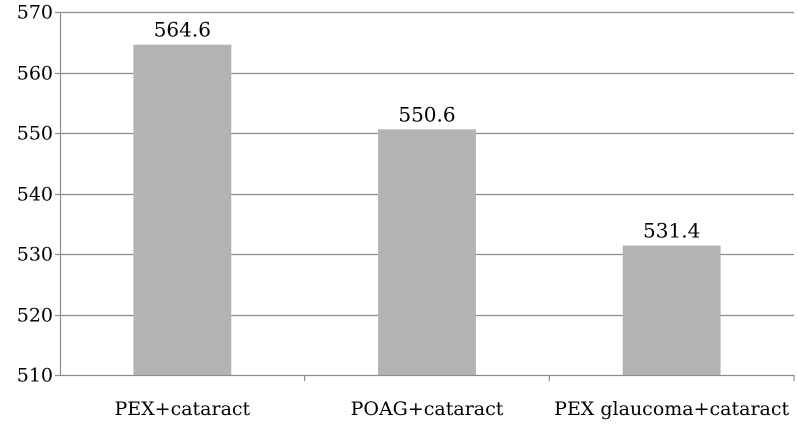 The image size is (798, 431). What do you see at coordinates (182, 409) in the screenshot?
I see `category-label-1: PEX+cataract` at bounding box center [182, 409].